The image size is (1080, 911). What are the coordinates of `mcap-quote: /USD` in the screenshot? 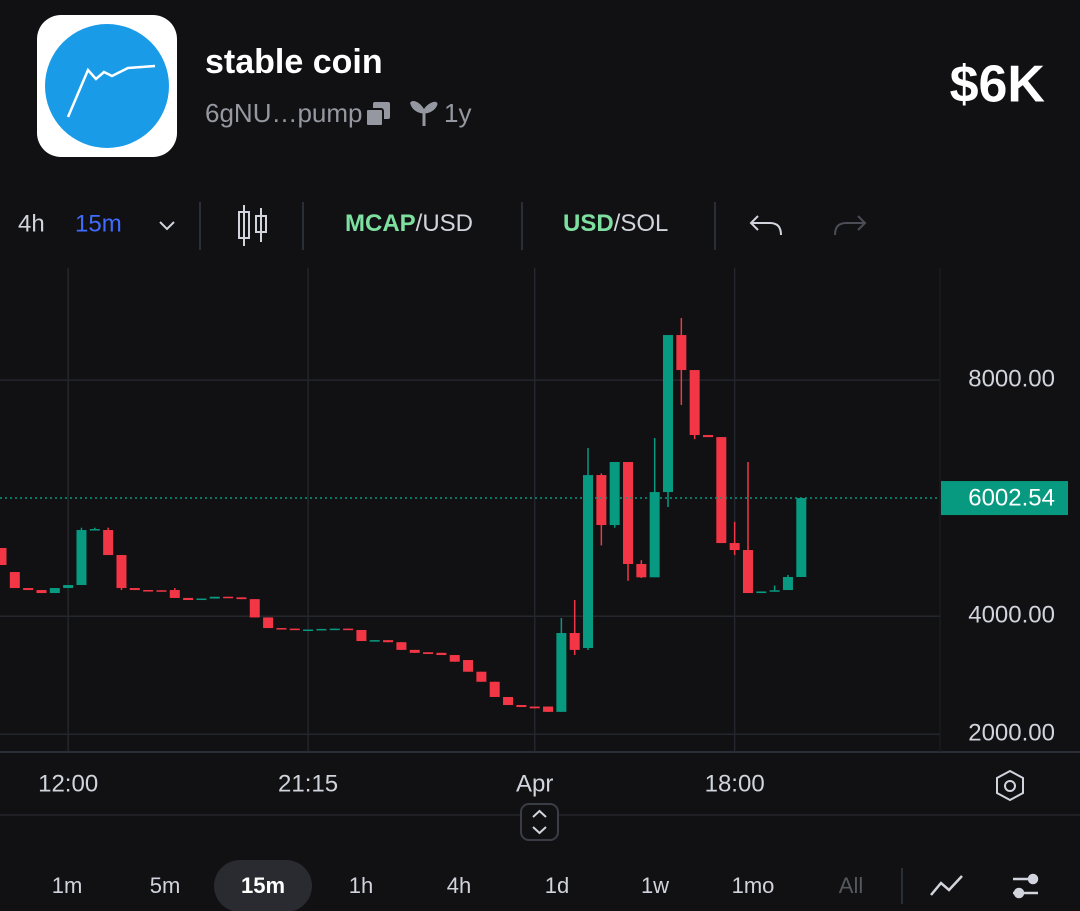 It's located at (444, 223).